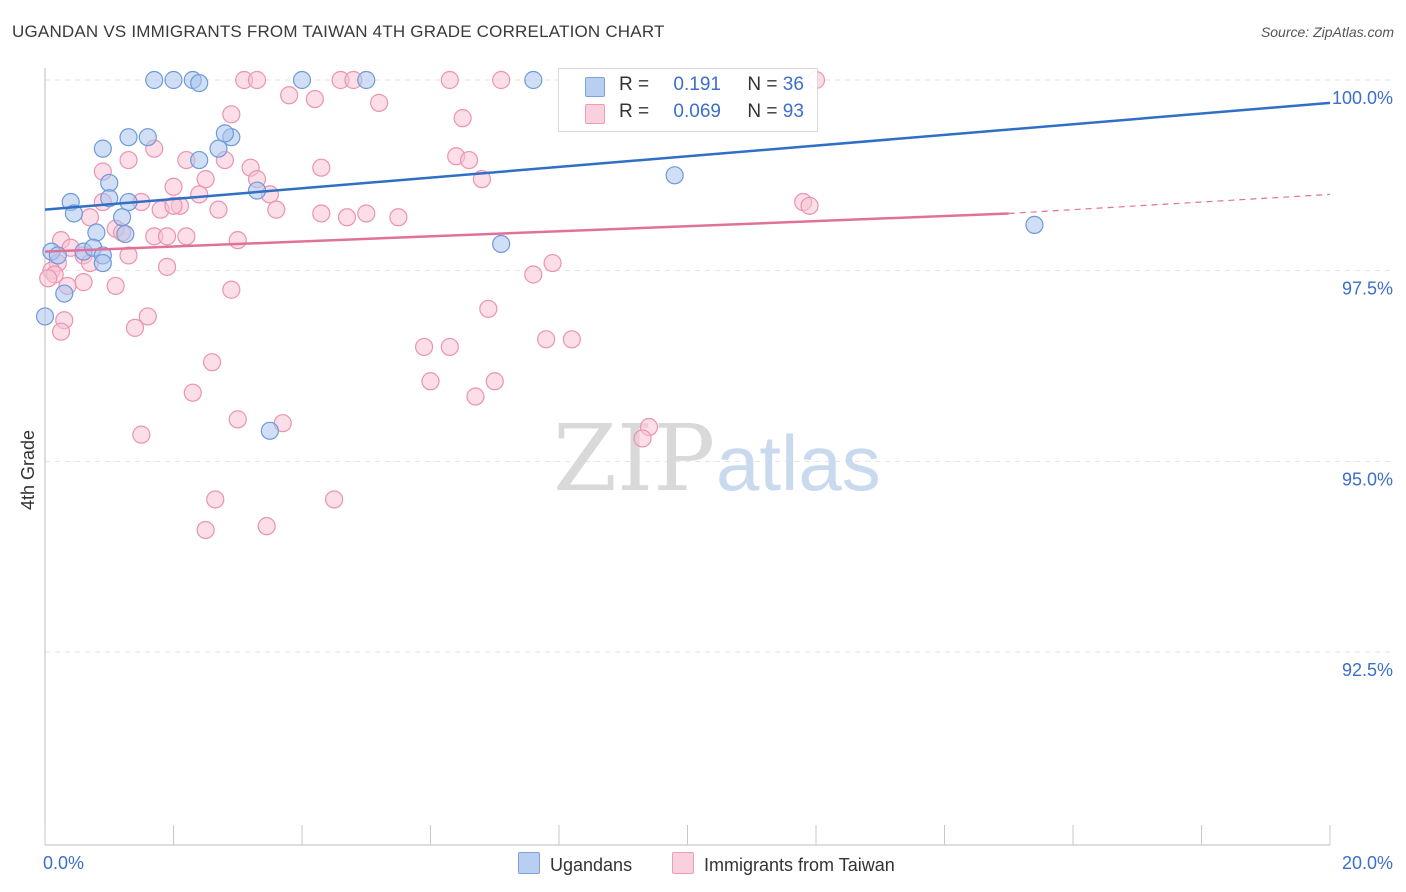  Describe the element at coordinates (783, 864) in the screenshot. I see `bottom-legend-taiwan: Immigrants from Taiwan` at that location.